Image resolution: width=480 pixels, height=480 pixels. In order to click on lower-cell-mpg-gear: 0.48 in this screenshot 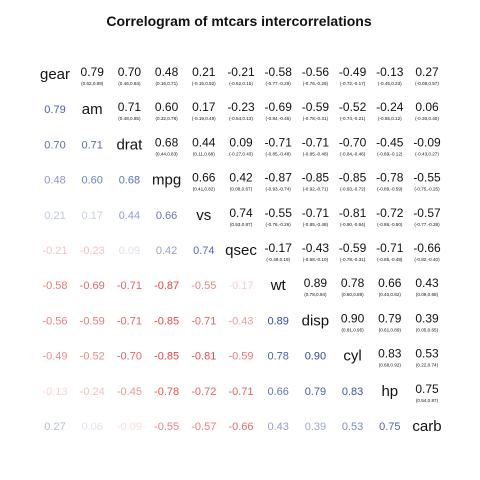, I will do `click(54, 181)`.